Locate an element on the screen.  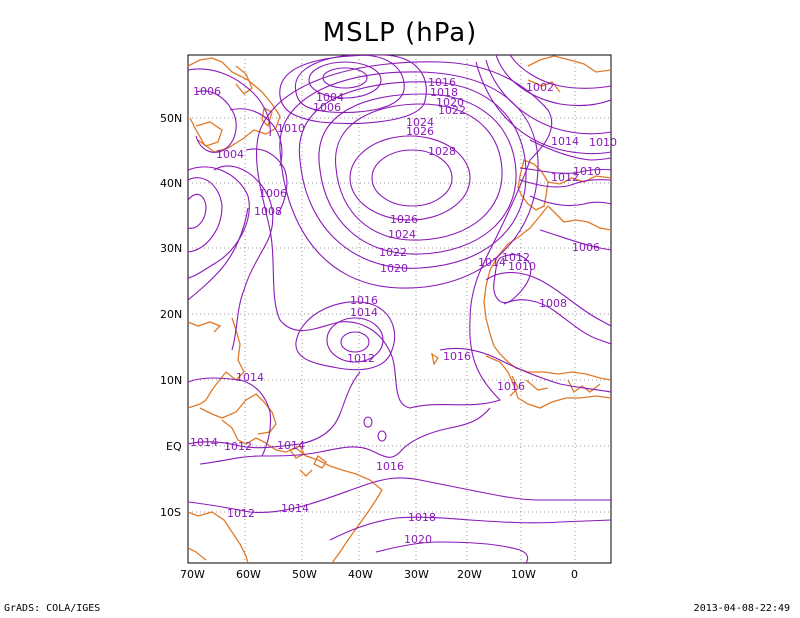
chart-title: MSLP (hPa) is located at coordinates (400, 33).